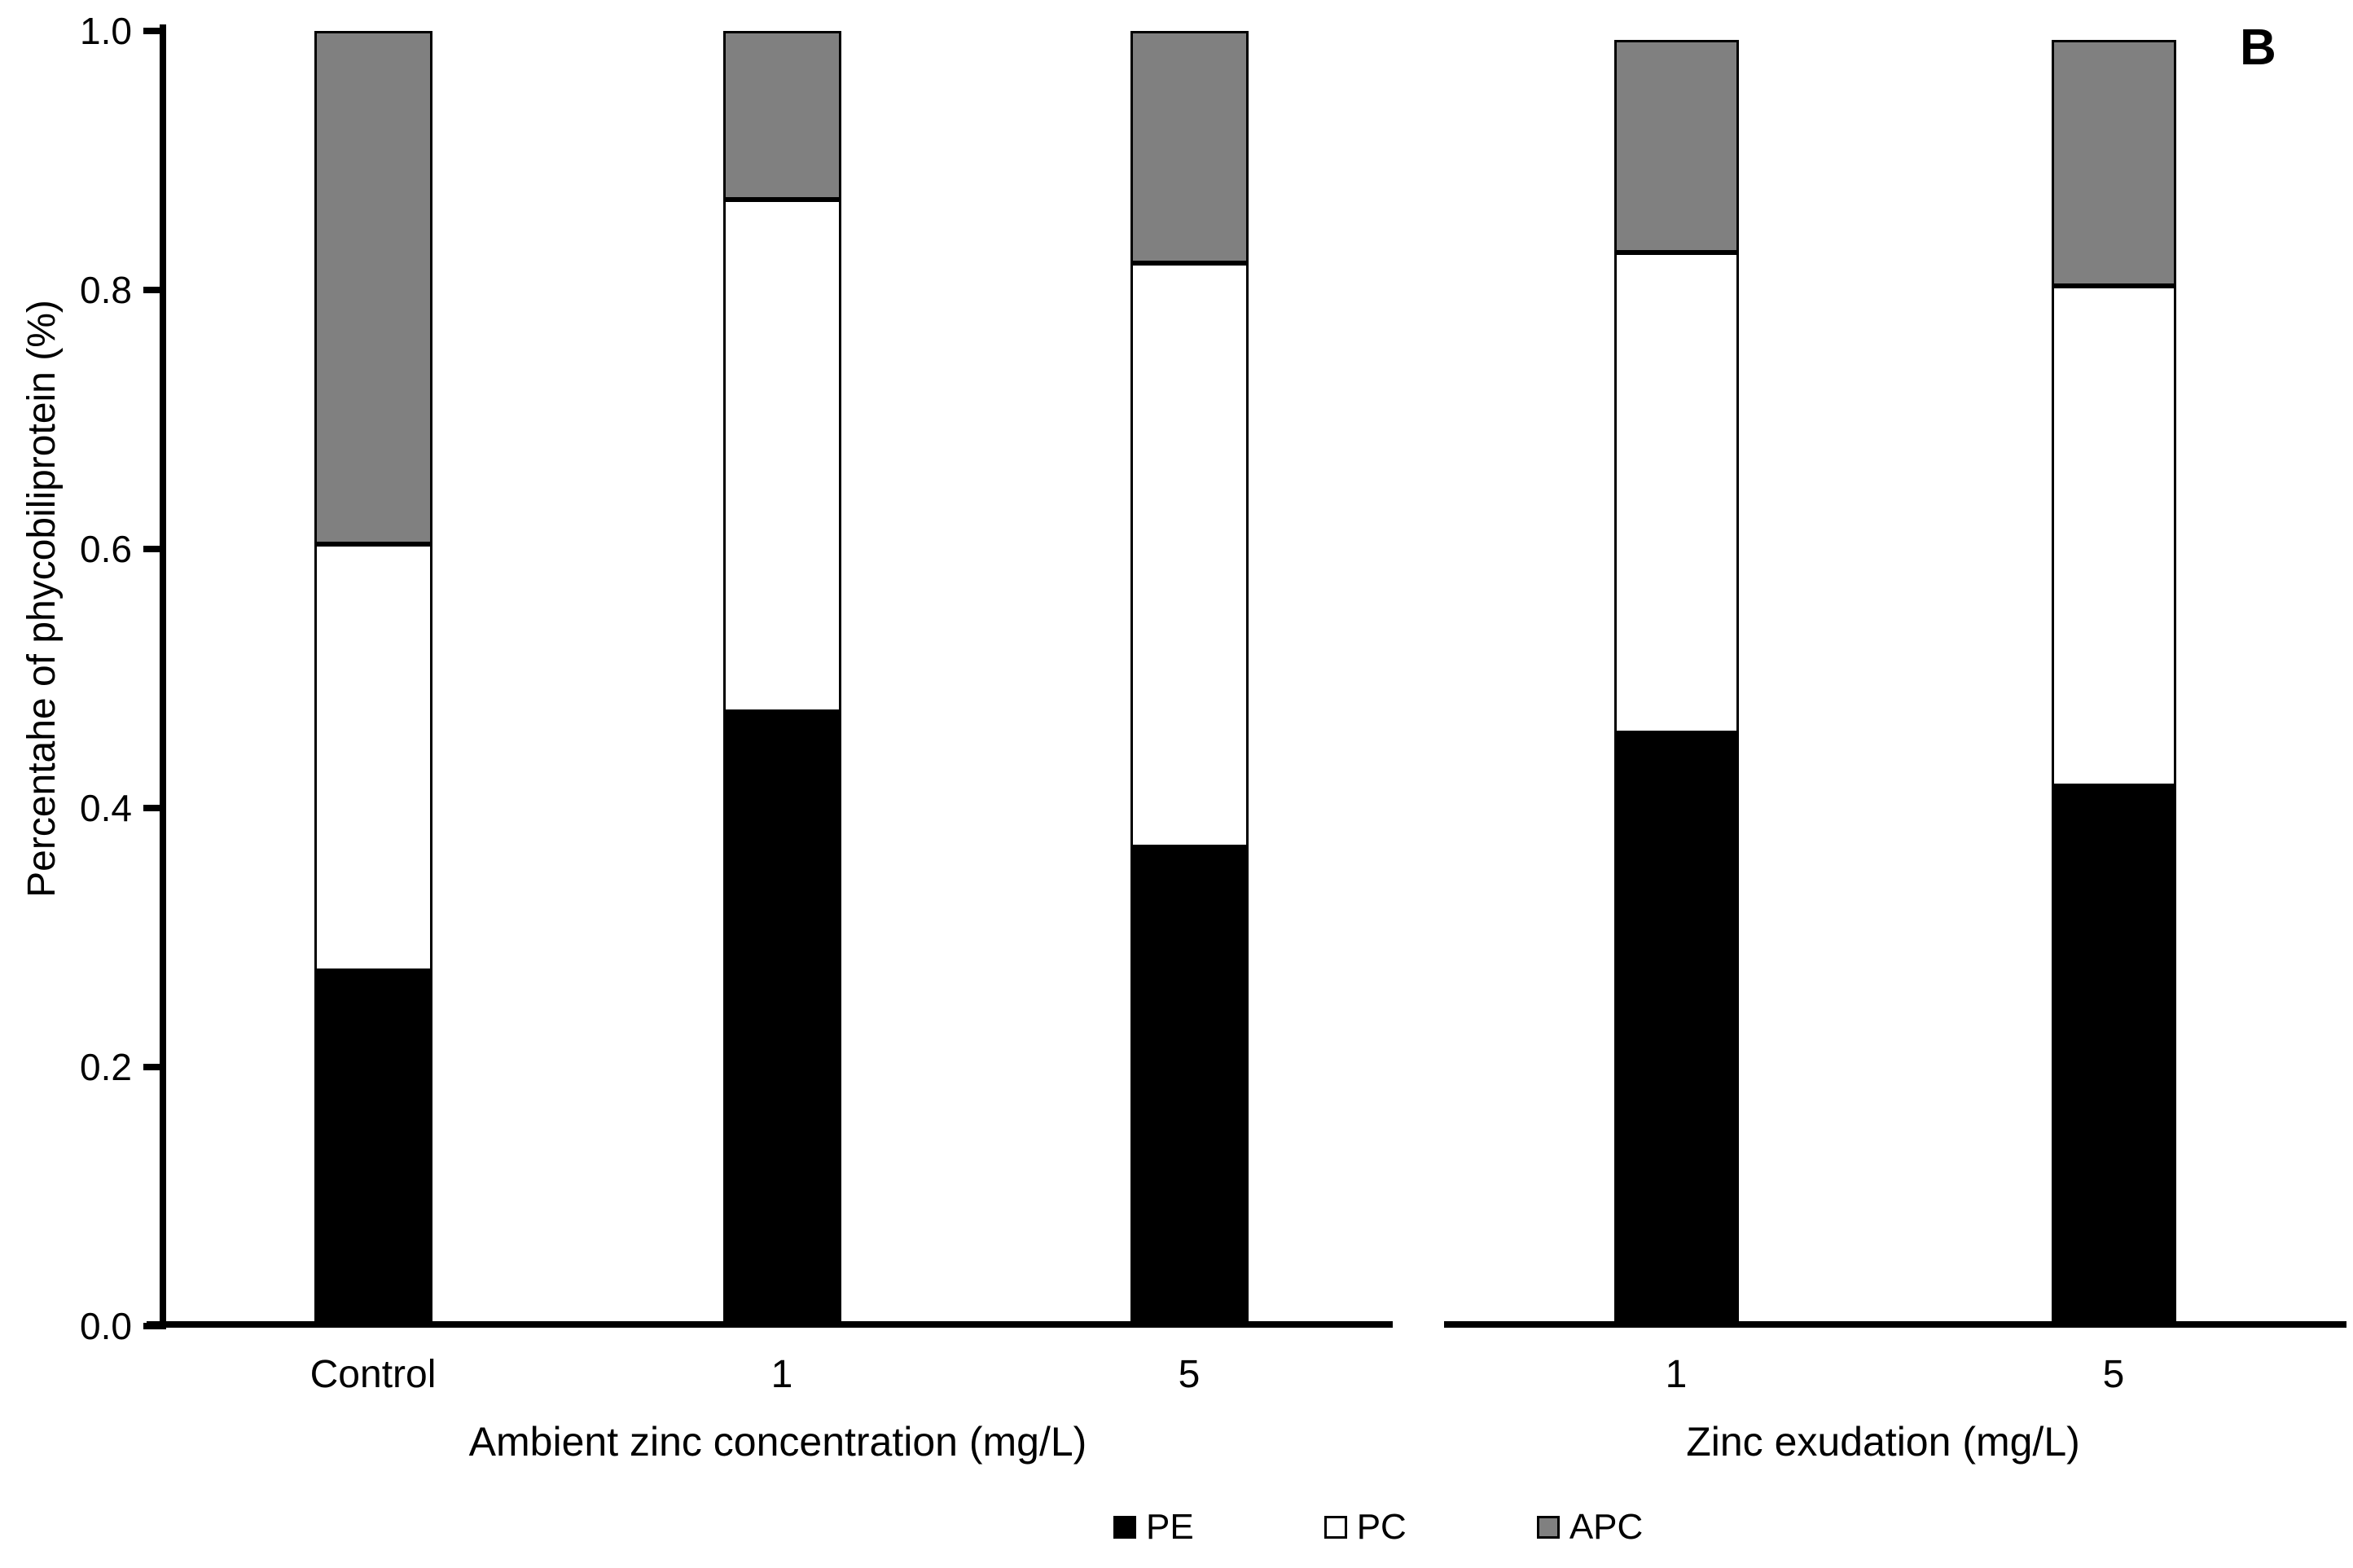 The width and height of the screenshot is (2353, 1568). I want to click on y-tick-mark-0.2, so click(151, 1067).